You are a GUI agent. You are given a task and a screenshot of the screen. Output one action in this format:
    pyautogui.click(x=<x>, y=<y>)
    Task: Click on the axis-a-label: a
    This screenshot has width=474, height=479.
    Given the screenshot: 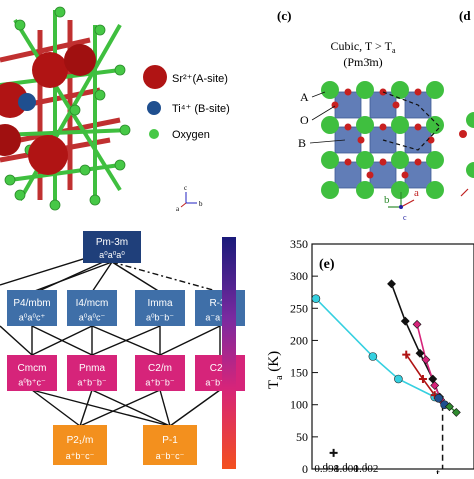 What is the action you would take?
    pyautogui.click(x=178, y=209)
    